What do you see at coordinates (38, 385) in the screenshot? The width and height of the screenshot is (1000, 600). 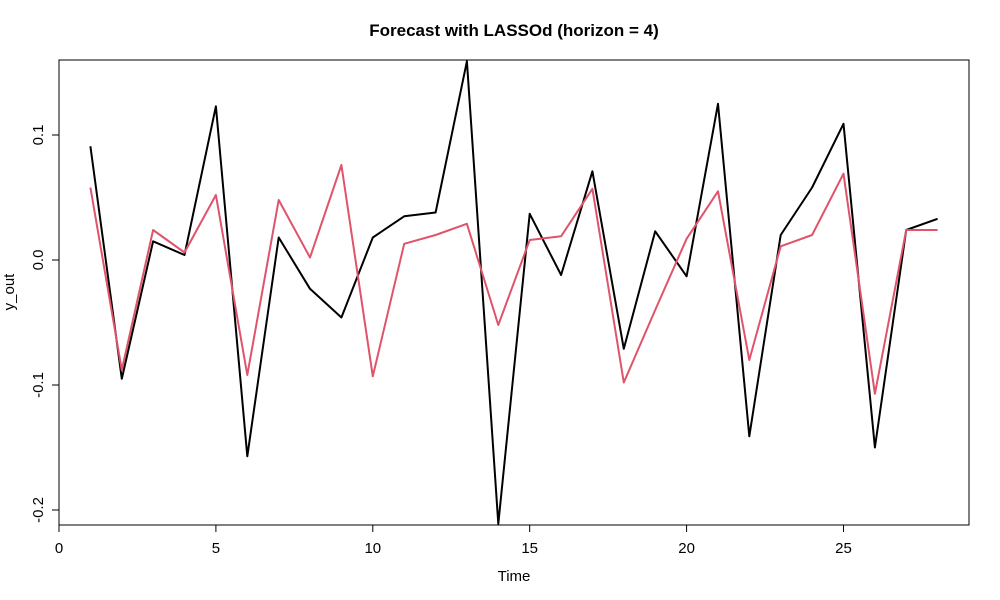 I see `y-tick-label: -0.1` at bounding box center [38, 385].